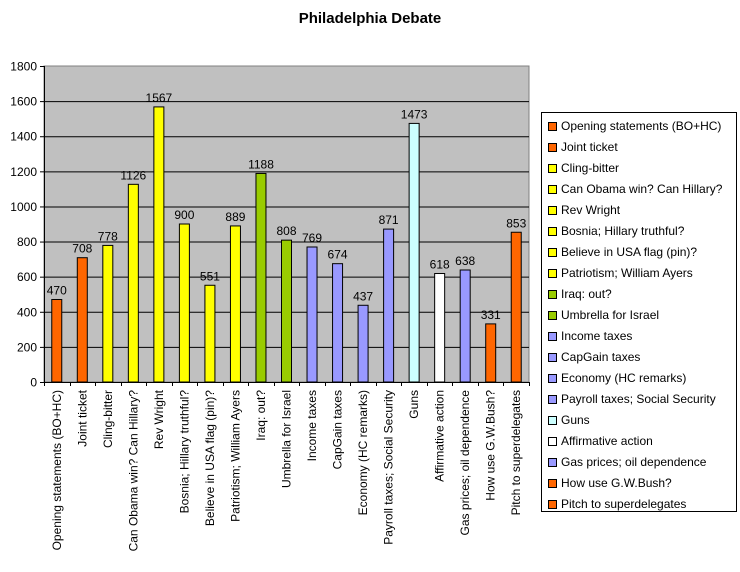  What do you see at coordinates (23, 172) in the screenshot?
I see `y-tick-label: 1200` at bounding box center [23, 172].